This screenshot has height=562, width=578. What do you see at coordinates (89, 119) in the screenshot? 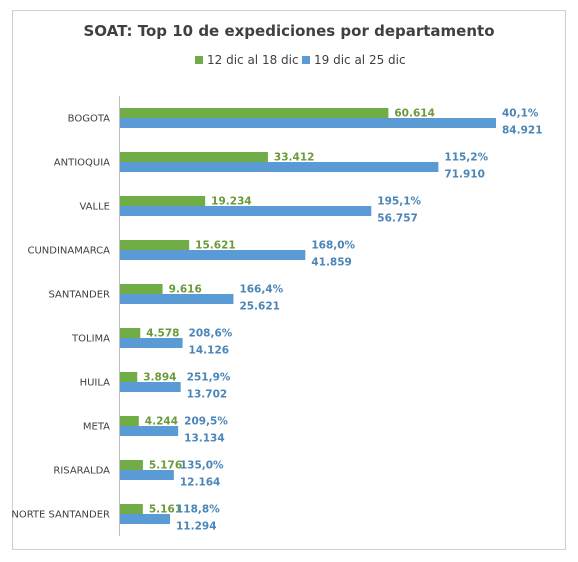
I see `category-label: BOGOTA` at bounding box center [89, 119].